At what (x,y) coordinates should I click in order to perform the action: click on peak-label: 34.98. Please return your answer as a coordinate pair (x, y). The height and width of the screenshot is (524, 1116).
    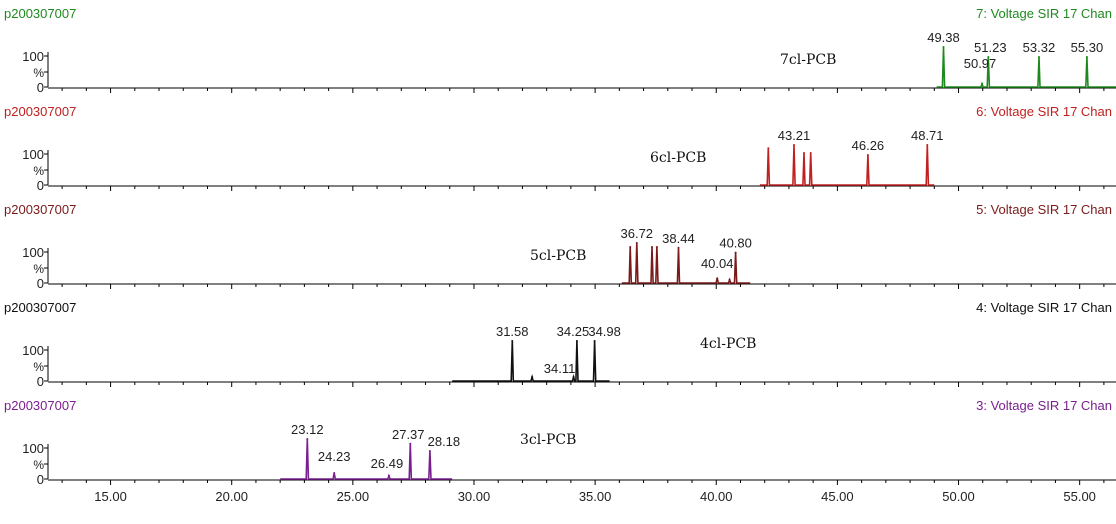
    Looking at the image, I should click on (604, 331).